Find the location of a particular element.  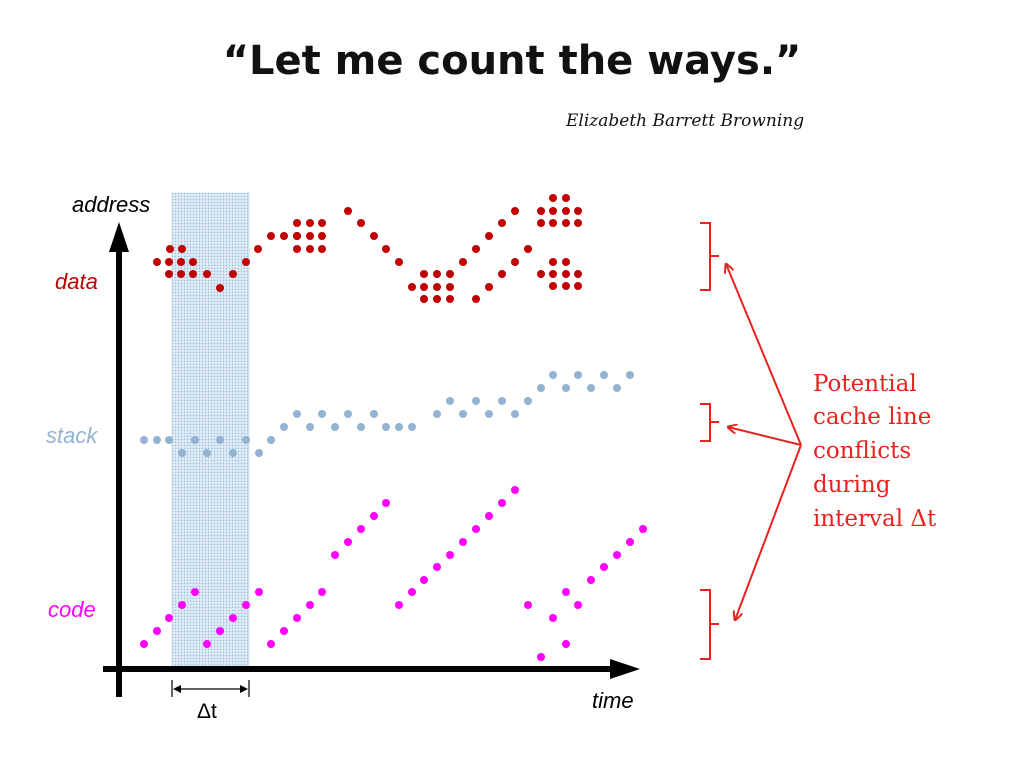

bracket-code is located at coordinates (709, 624).